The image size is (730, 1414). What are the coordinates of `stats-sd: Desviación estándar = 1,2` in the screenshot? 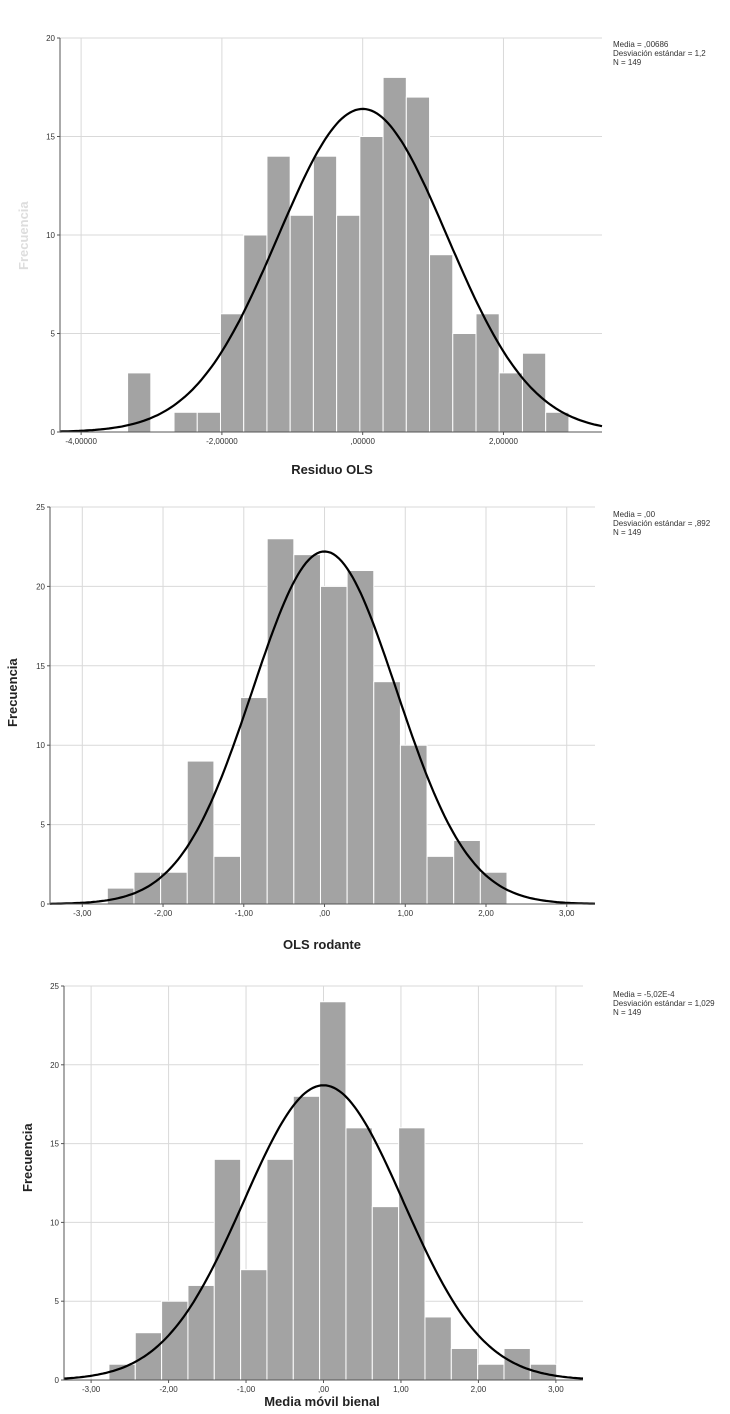 It's located at (659, 53).